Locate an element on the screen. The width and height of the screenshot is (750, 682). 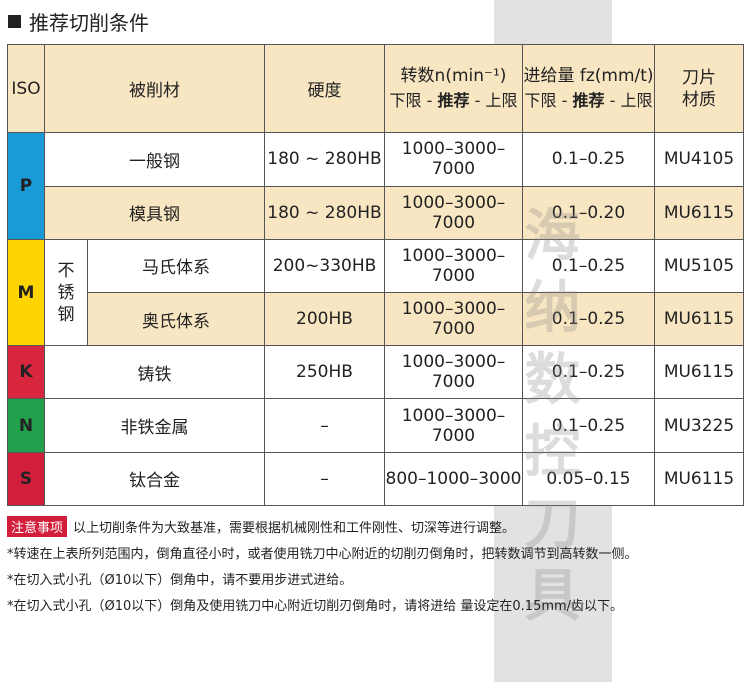
grade-cell: MU5105 is located at coordinates (699, 266).